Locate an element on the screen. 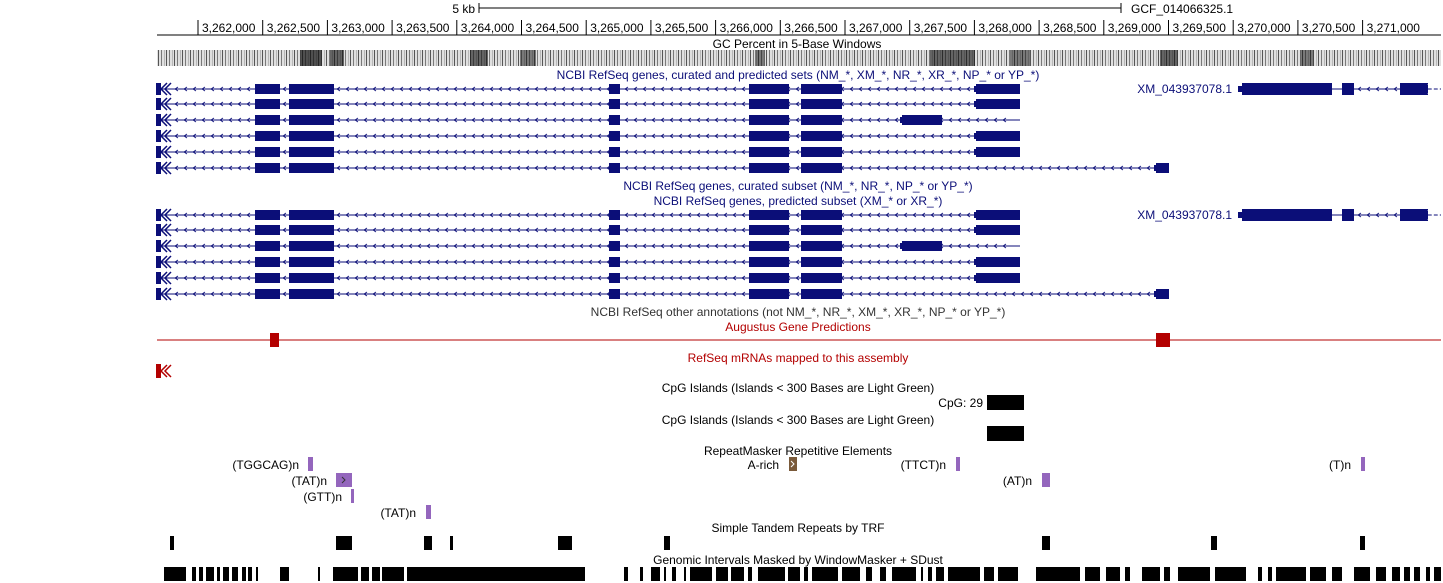 Image resolution: width=1443 pixels, height=583 pixels. refseq-predicted-track is located at coordinates (798, 254).